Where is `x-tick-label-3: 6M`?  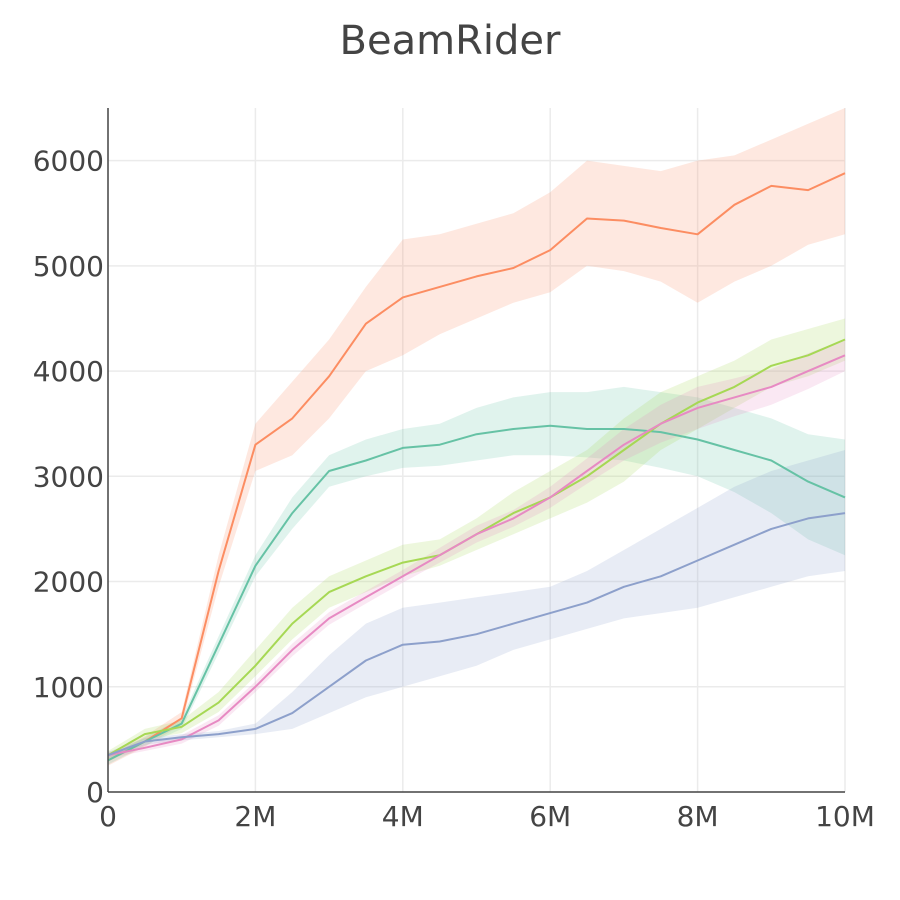 x-tick-label-3: 6M is located at coordinates (550, 816).